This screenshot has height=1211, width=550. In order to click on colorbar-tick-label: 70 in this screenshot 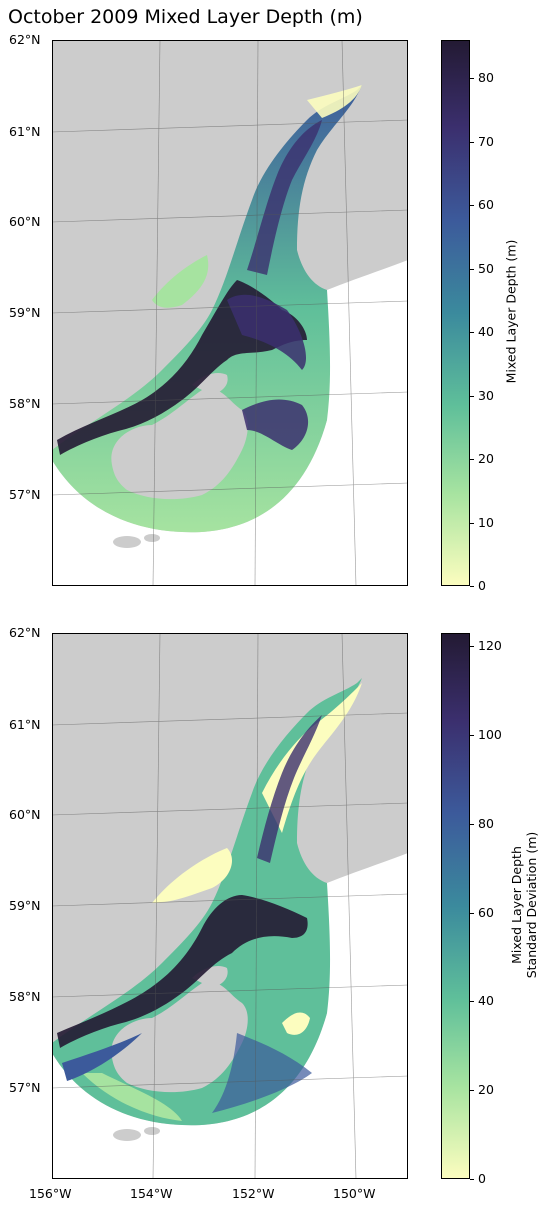, I will do `click(486, 141)`.